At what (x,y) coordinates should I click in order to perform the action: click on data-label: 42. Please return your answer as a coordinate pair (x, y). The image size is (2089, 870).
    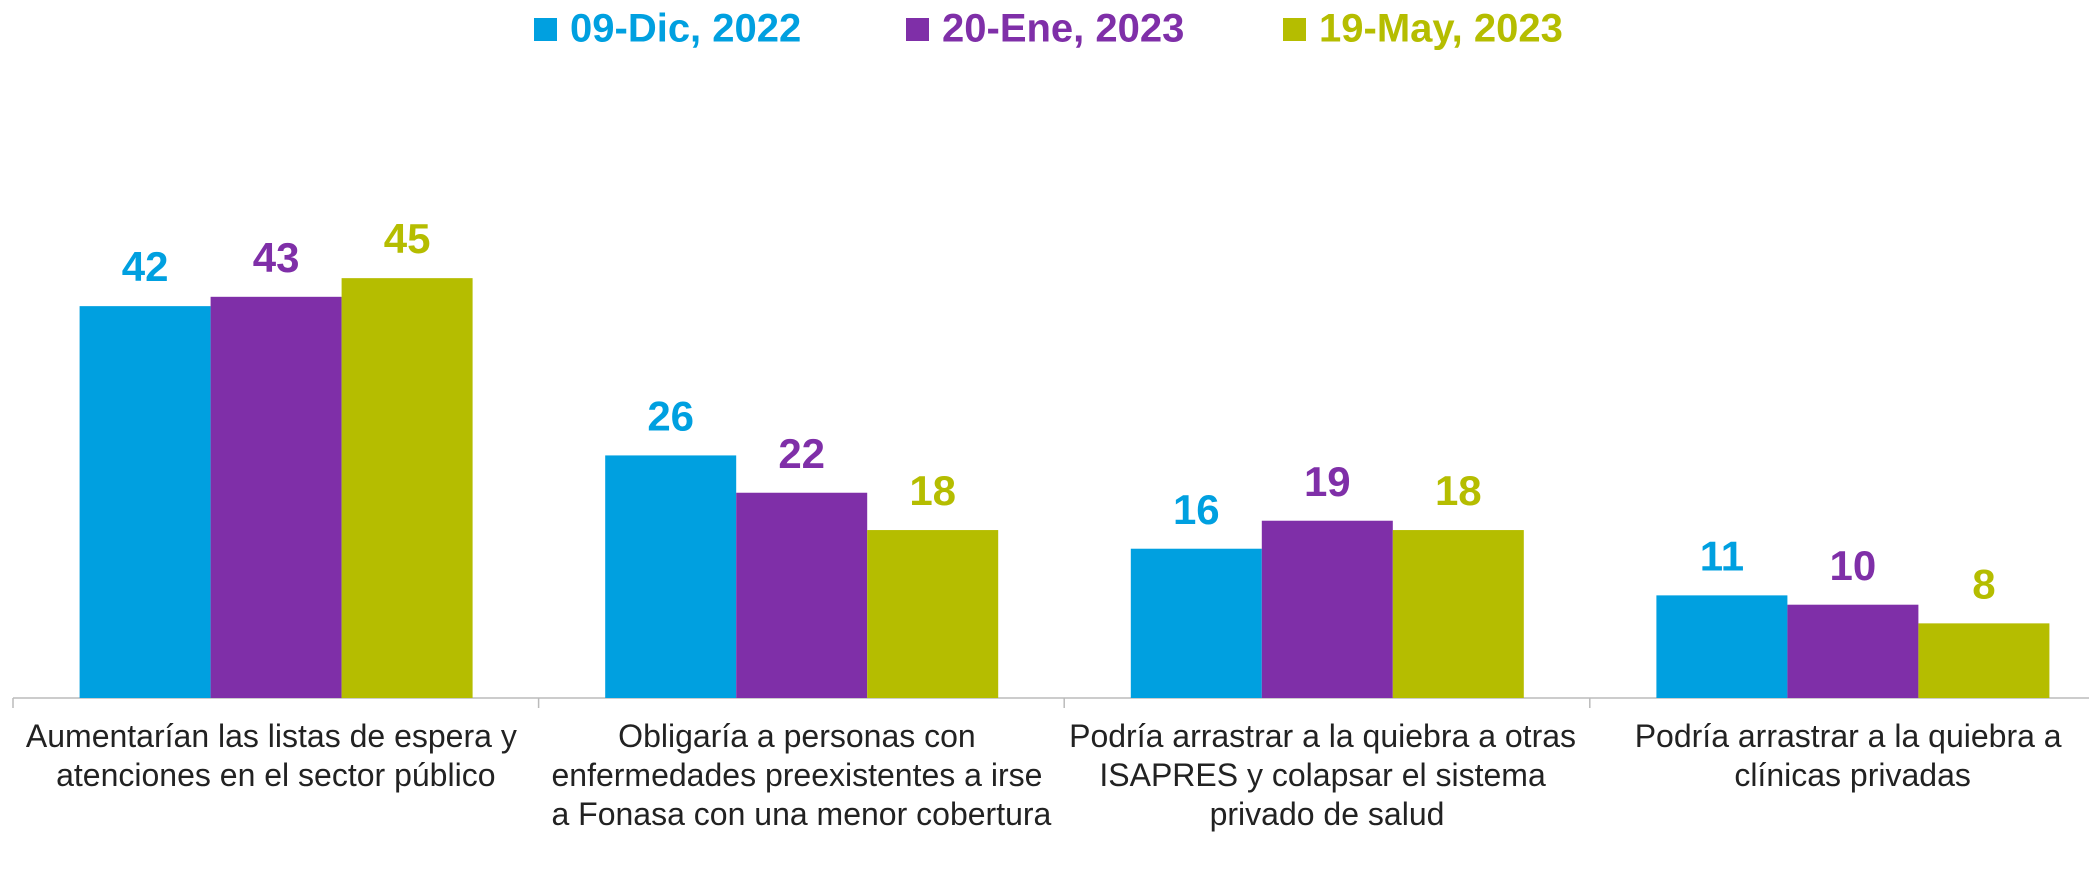
    Looking at the image, I should click on (145, 266).